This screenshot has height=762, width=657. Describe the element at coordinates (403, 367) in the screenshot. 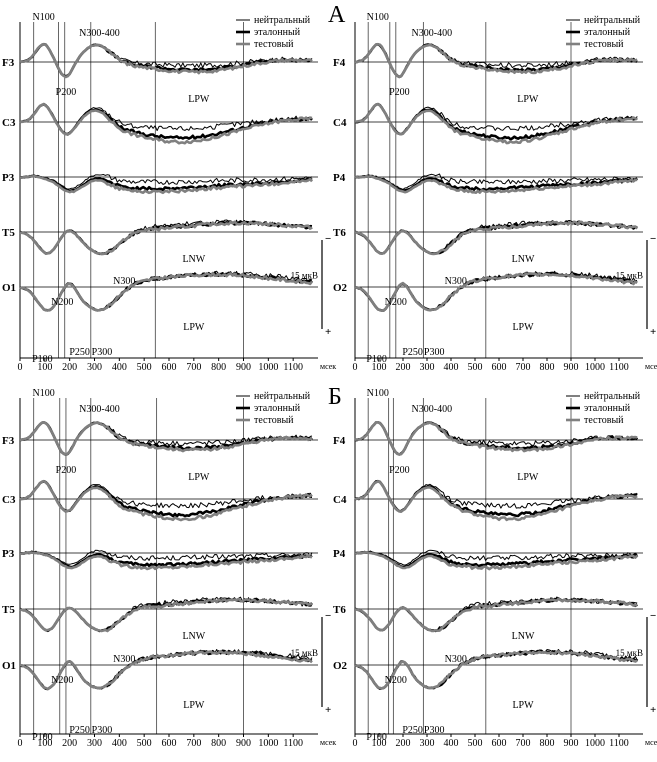

I see `x-tick-label: 200` at that location.